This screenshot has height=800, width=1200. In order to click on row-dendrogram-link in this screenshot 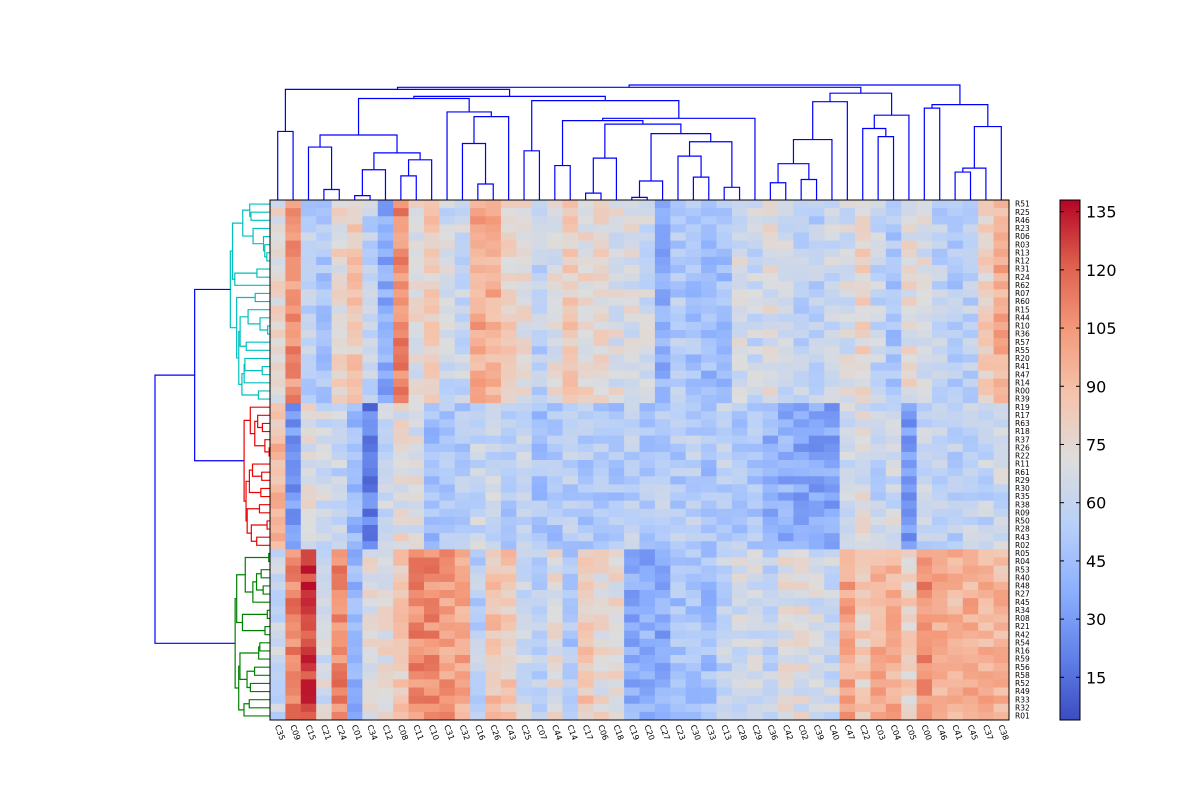, I will do `click(266, 590)`.